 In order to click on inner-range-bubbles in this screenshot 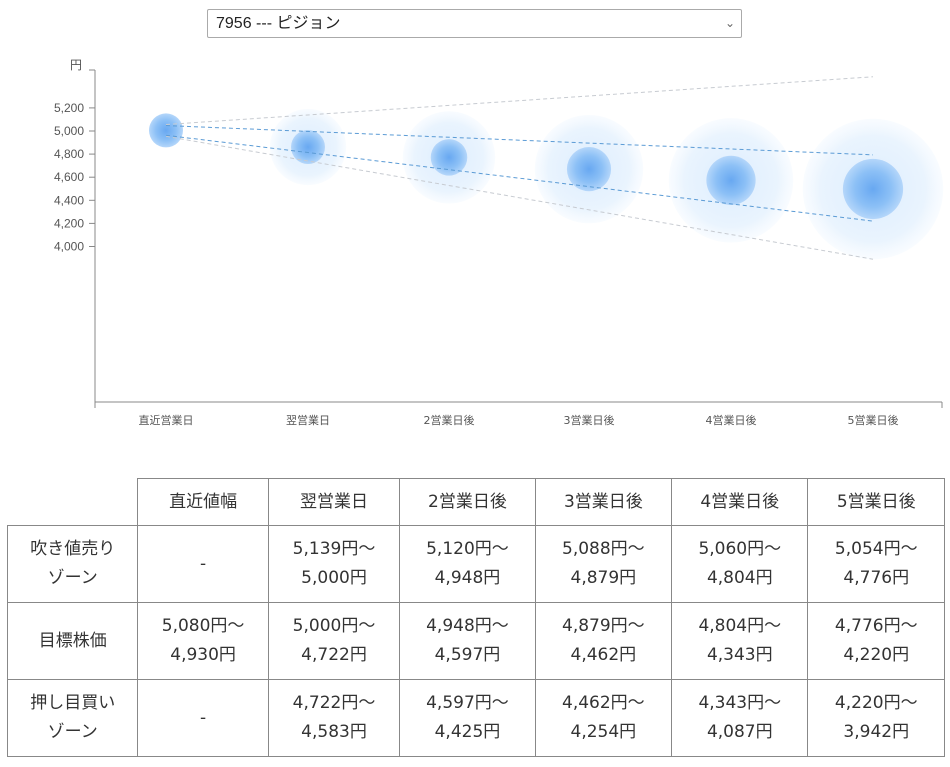, I will do `click(526, 166)`.